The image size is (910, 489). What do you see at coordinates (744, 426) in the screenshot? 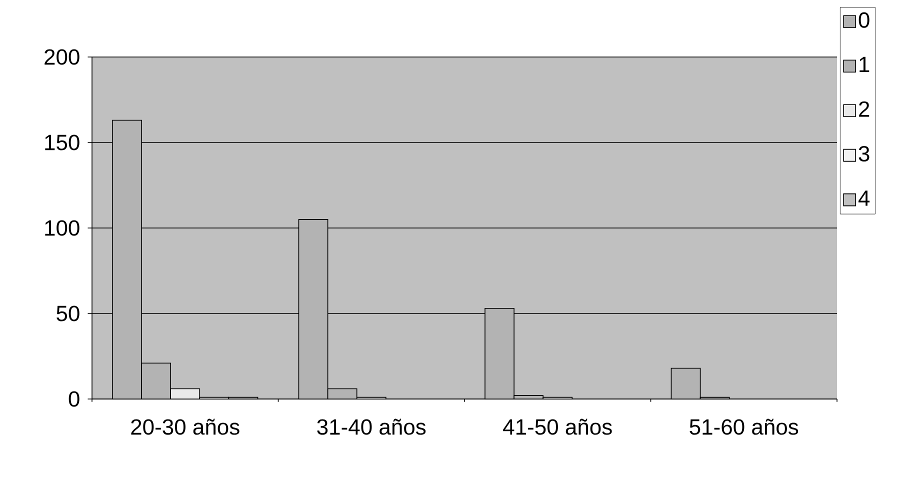
I see `x-tick-label: 51-60 años` at bounding box center [744, 426].